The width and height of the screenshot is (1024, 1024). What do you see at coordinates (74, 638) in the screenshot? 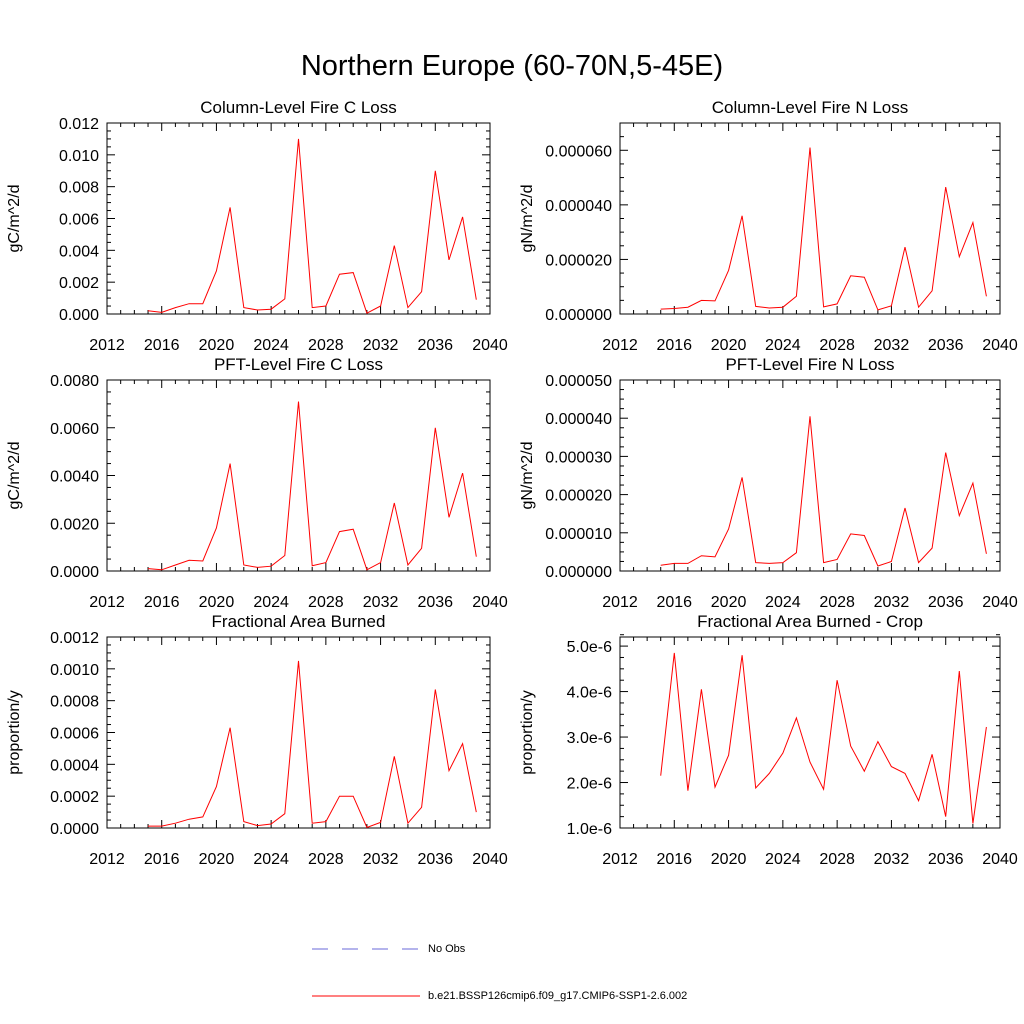
I see `y-tick-label: 0.0012` at bounding box center [74, 638].